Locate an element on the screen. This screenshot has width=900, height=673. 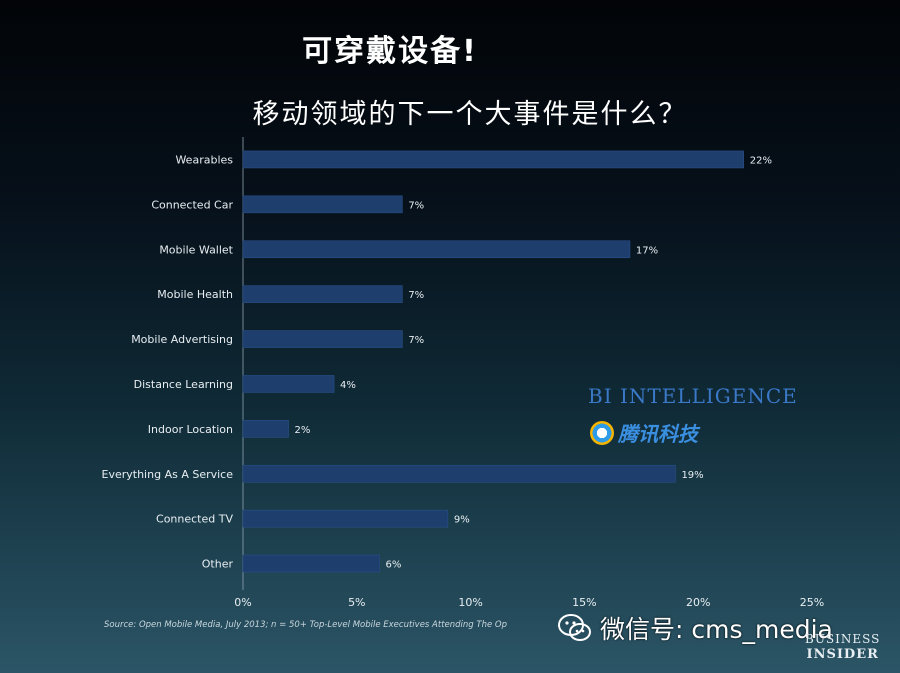
tencent-icon is located at coordinates (602, 432).